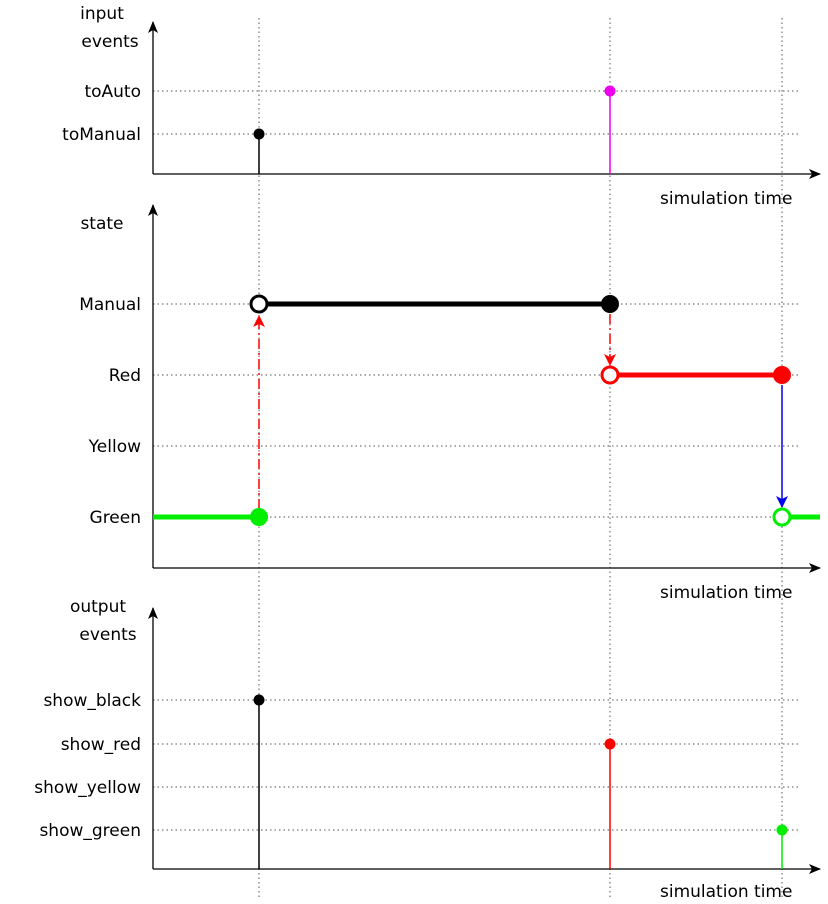 This screenshot has height=904, width=828. Describe the element at coordinates (259, 134) in the screenshot. I see `input-event-dot-toManual` at that location.